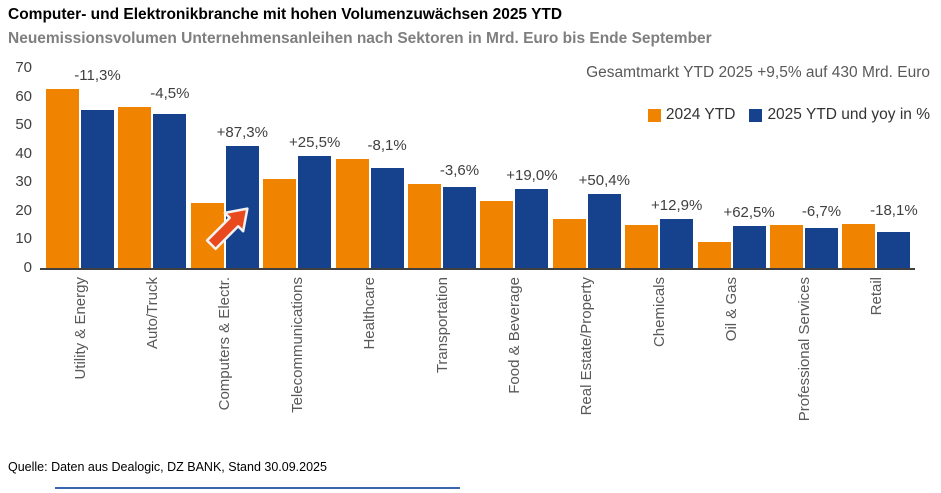  Describe the element at coordinates (280, 223) in the screenshot. I see `bar-2024-telecommunications` at that location.